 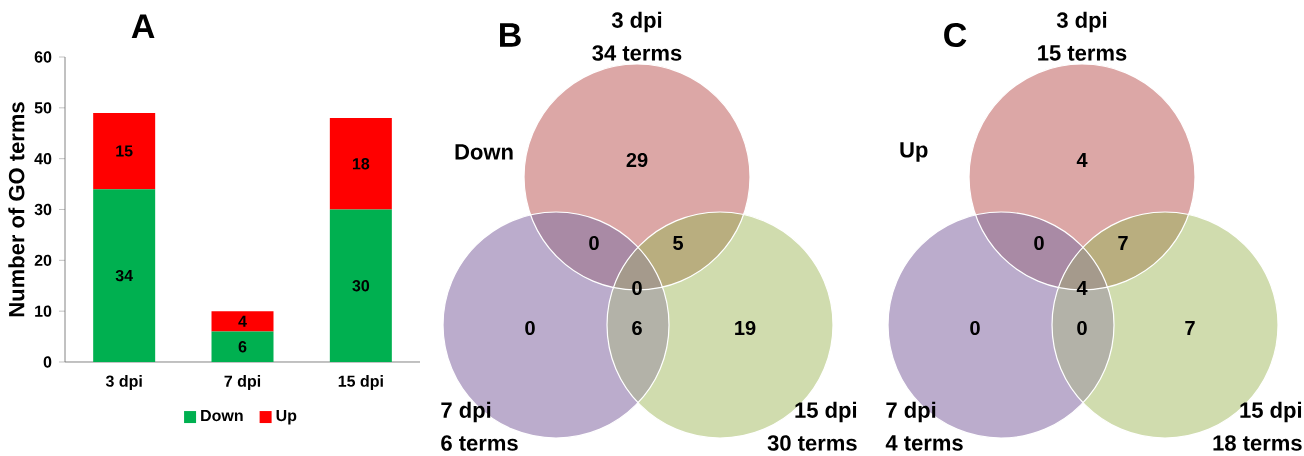 I want to click on chart-title: A, so click(x=143, y=26).